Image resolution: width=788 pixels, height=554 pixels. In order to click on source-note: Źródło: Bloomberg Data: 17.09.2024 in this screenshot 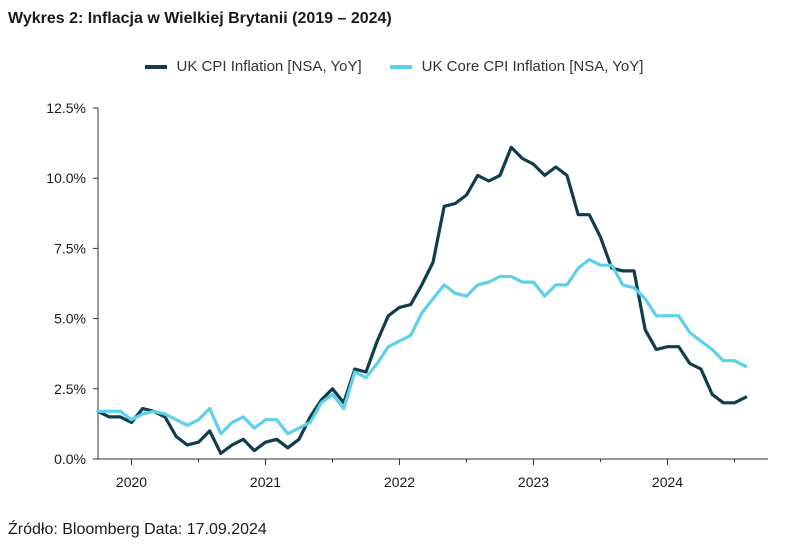, I will do `click(137, 529)`.